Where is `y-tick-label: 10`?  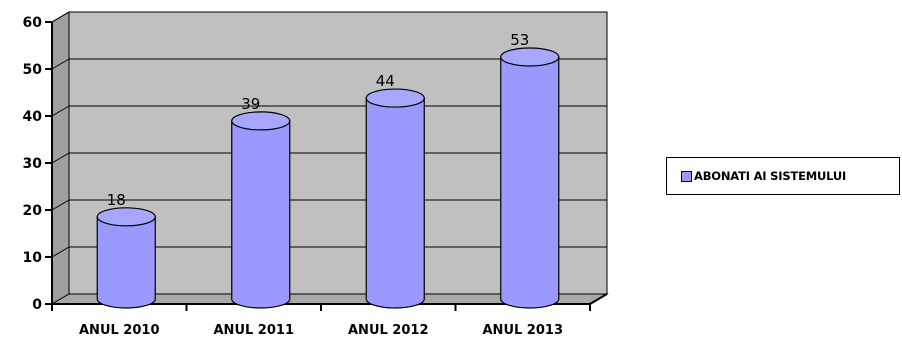 y-tick-label: 10 is located at coordinates (33, 258).